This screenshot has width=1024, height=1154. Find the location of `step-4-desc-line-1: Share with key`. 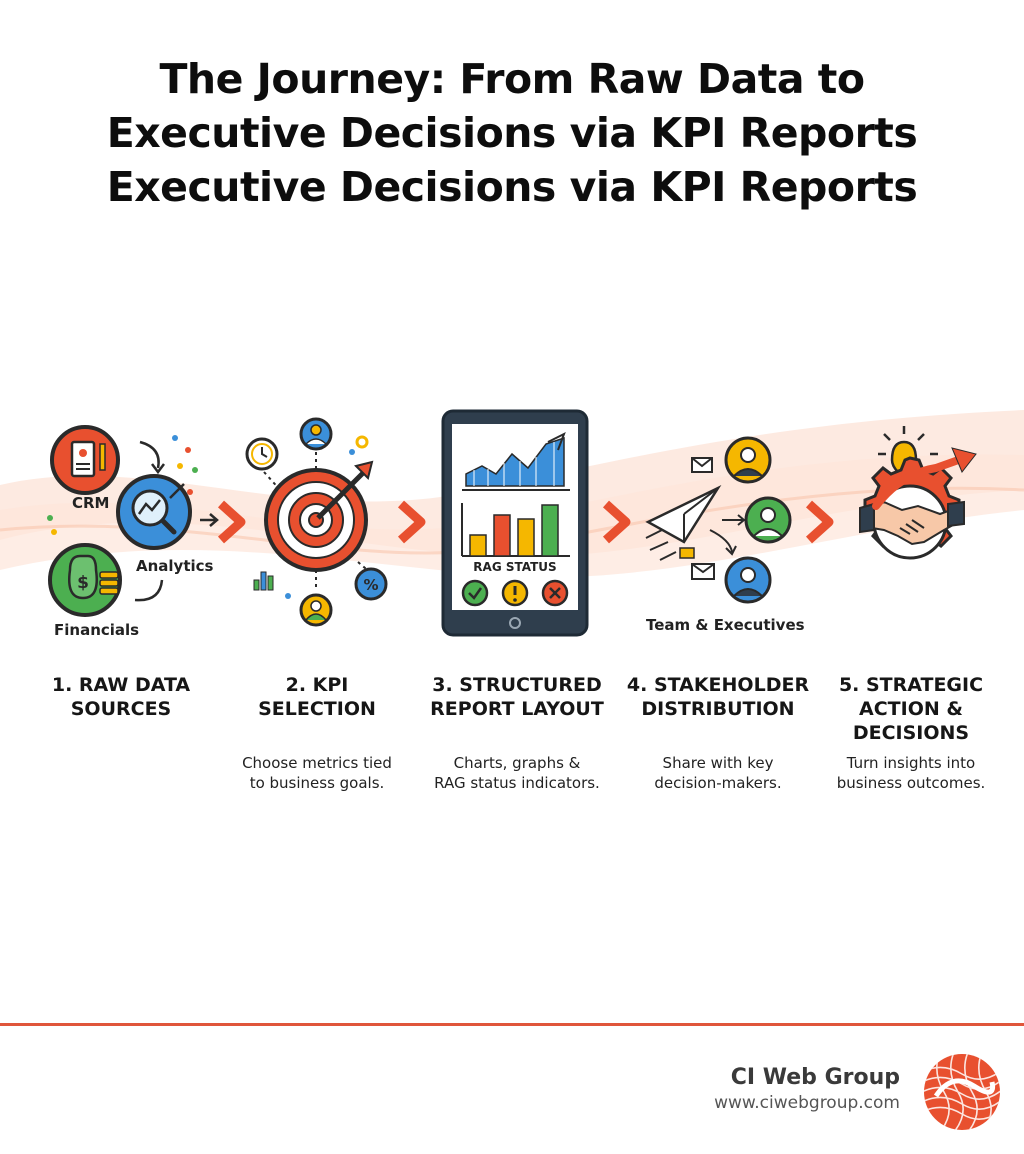

step-4-desc-line-1: Share with key is located at coordinates (718, 763).